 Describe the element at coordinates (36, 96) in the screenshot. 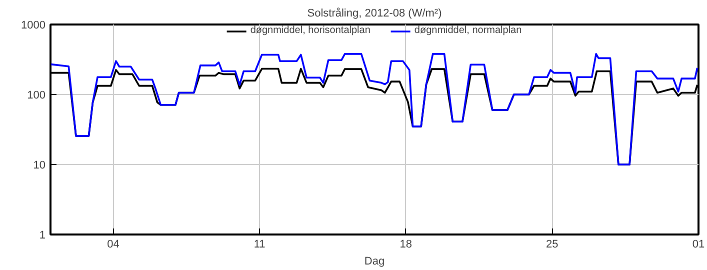

I see `y-tick-label: 100` at that location.